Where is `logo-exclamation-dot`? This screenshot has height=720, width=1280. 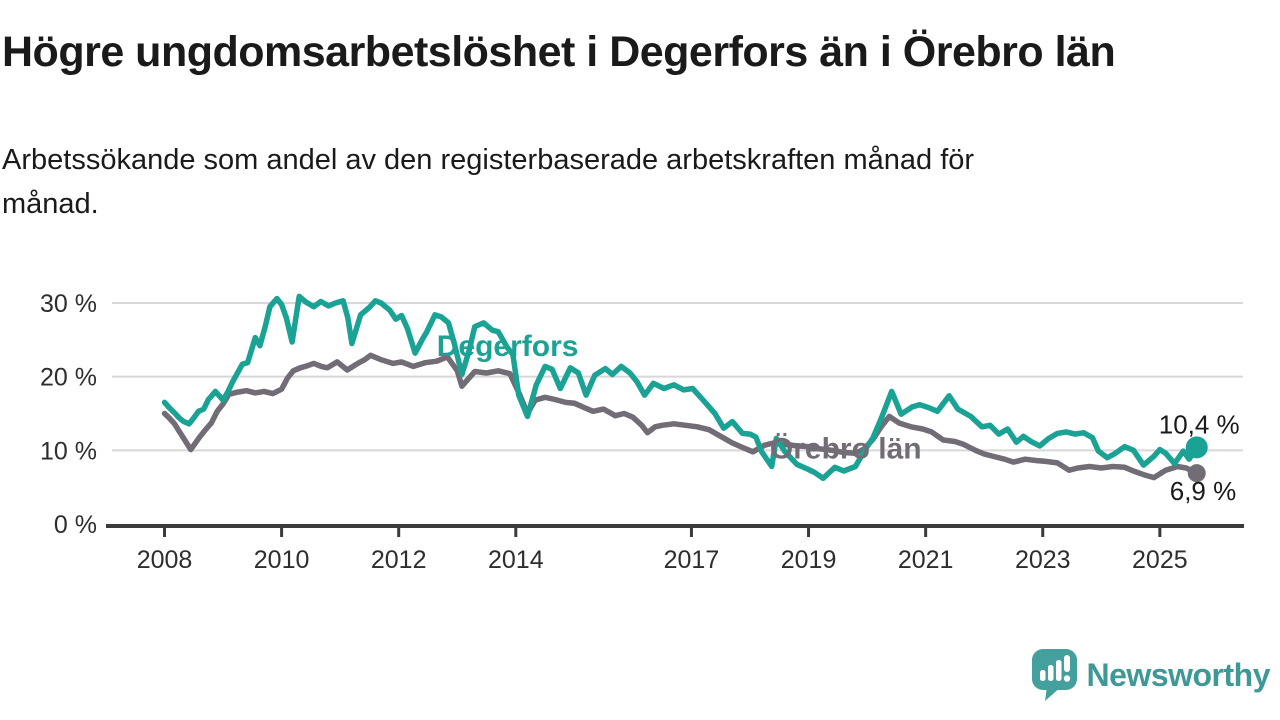 logo-exclamation-dot is located at coordinates (1066, 678).